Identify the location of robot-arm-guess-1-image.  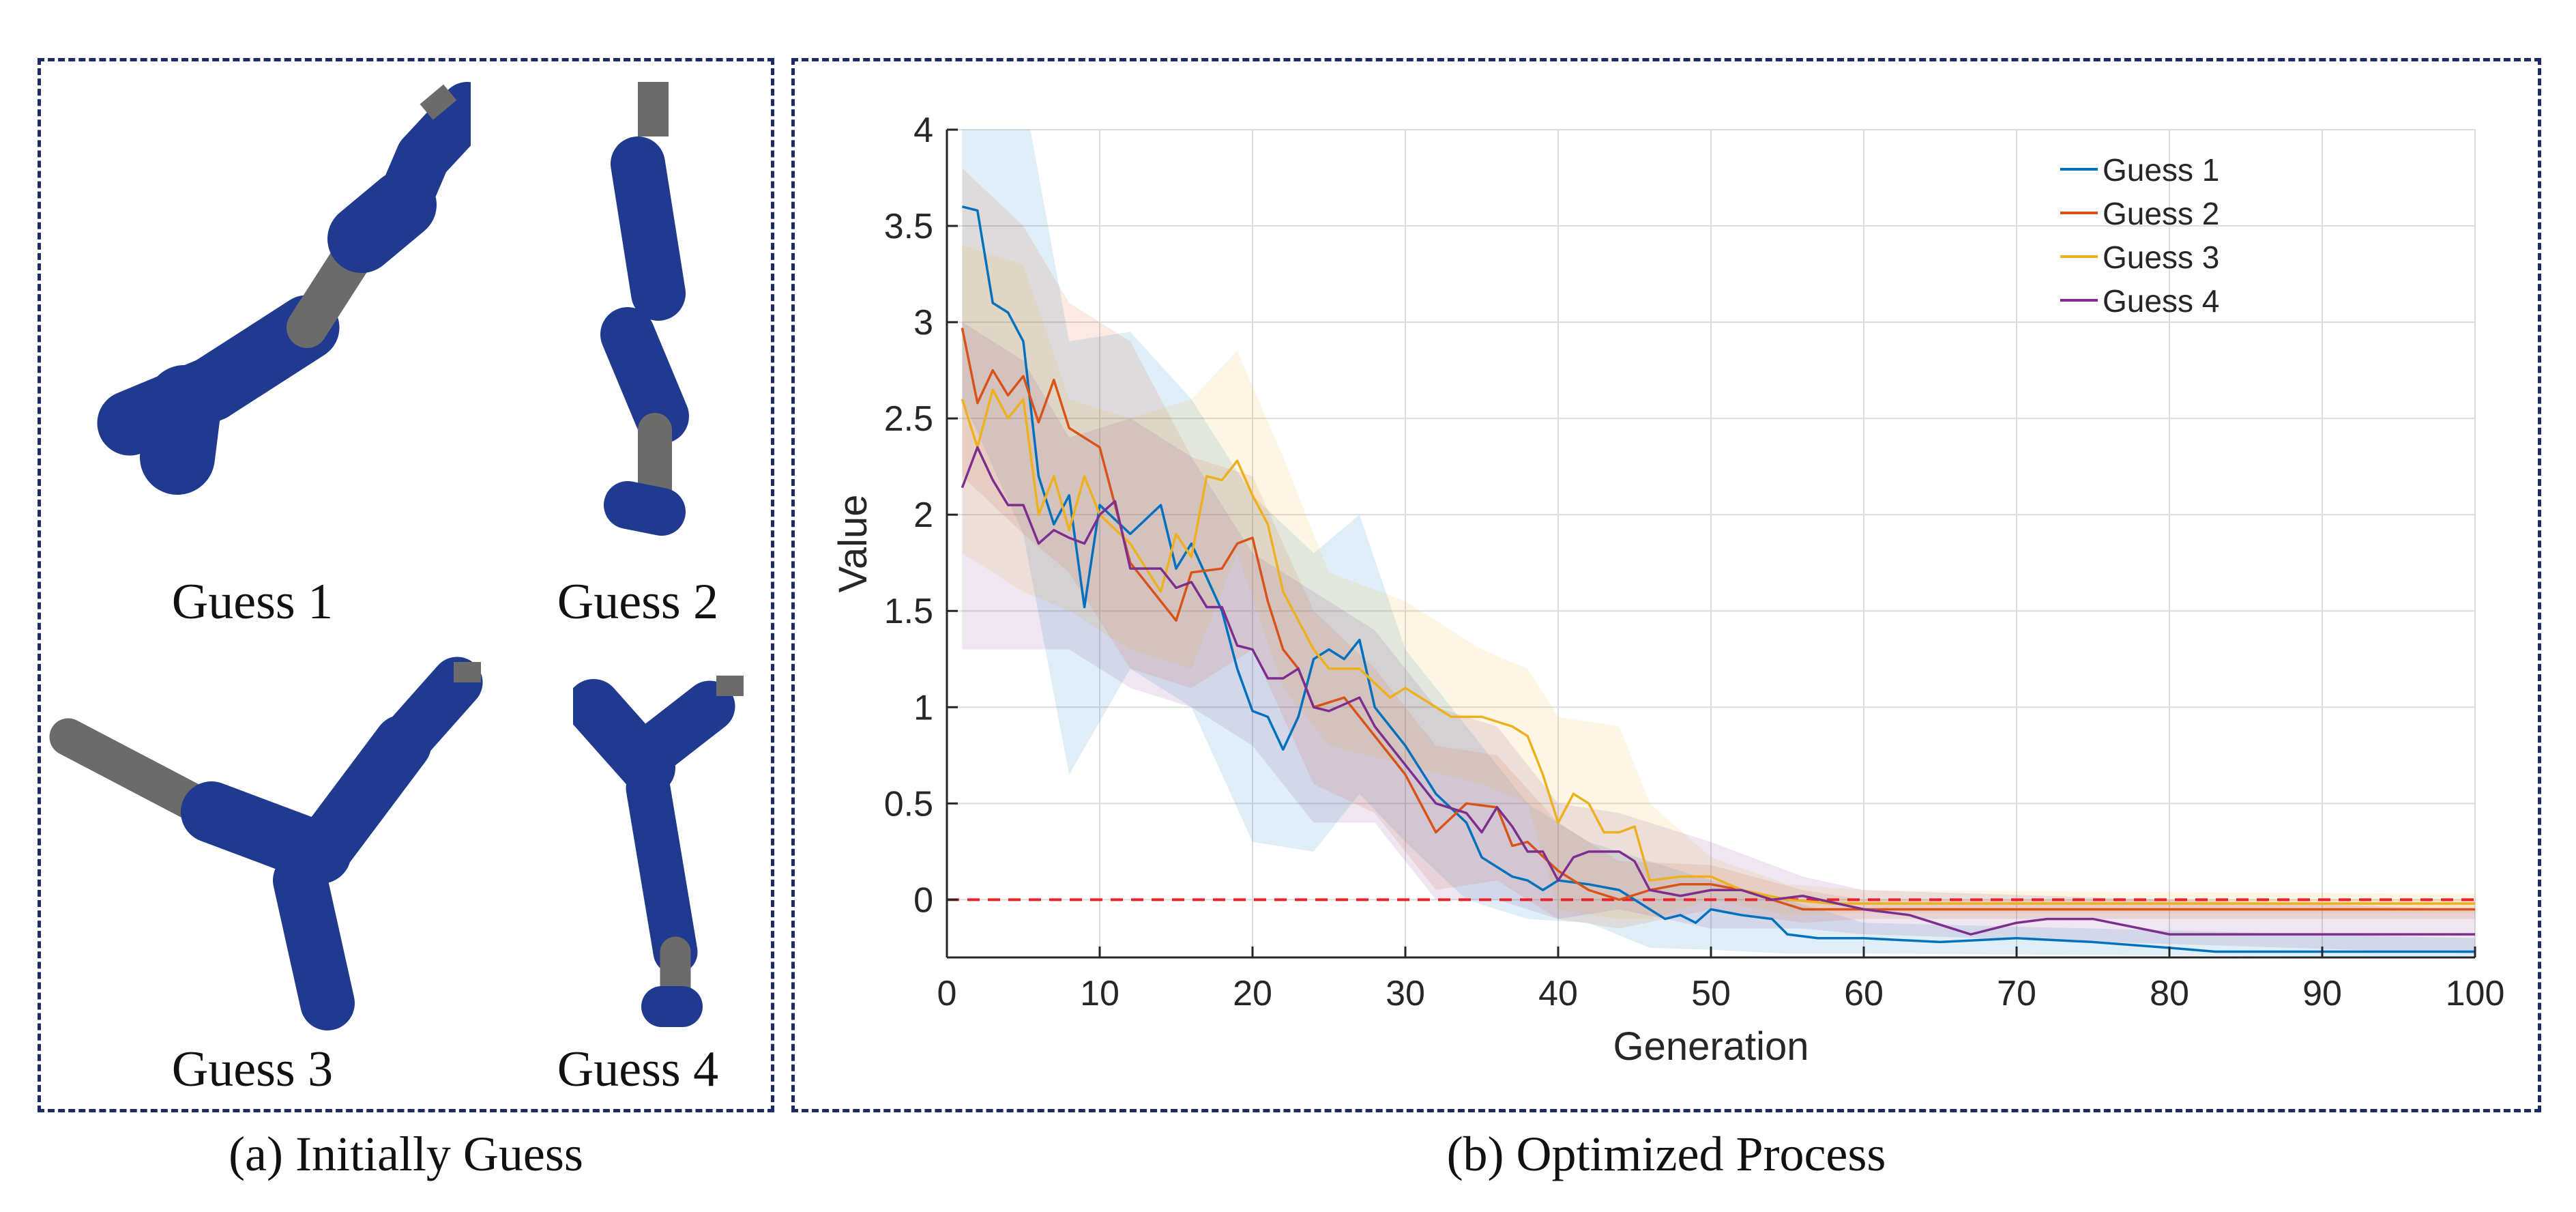
(284, 288).